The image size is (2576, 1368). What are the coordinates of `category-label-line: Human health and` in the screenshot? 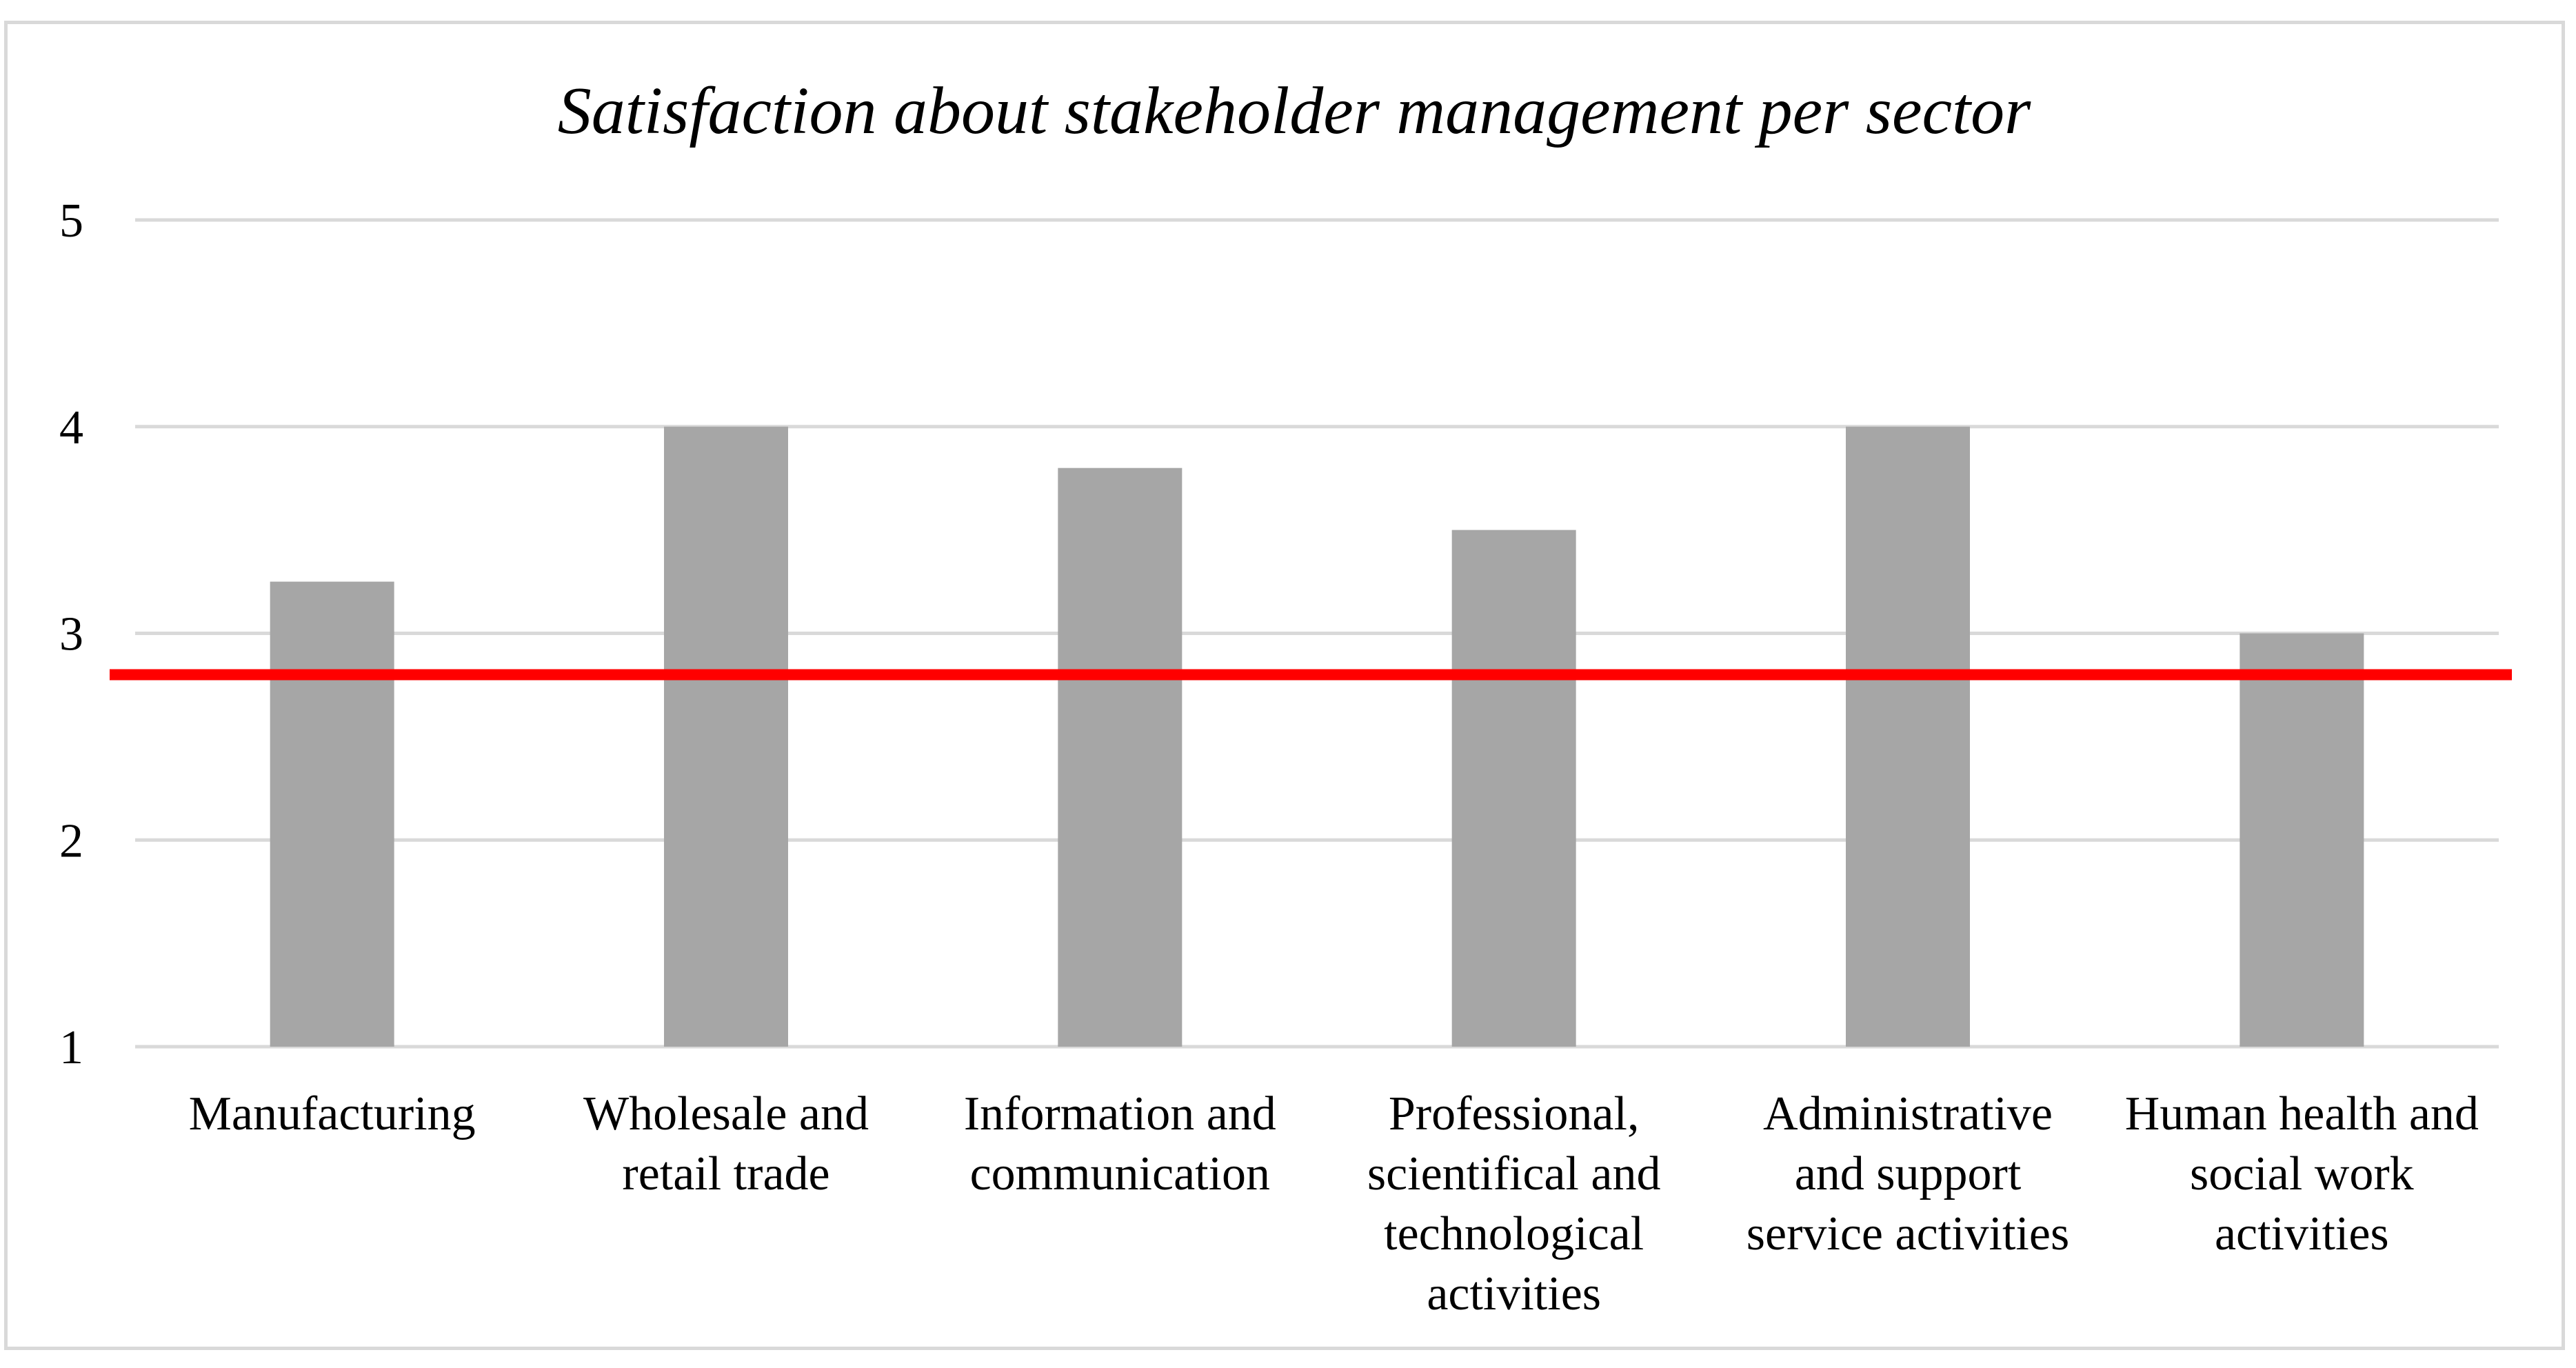 It's located at (2302, 1113).